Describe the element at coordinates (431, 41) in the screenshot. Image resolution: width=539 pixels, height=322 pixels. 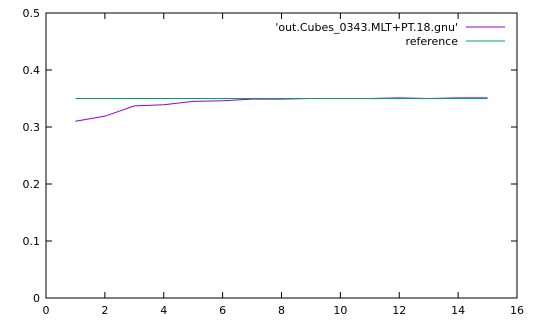
I see `legend-label-1: reference` at that location.